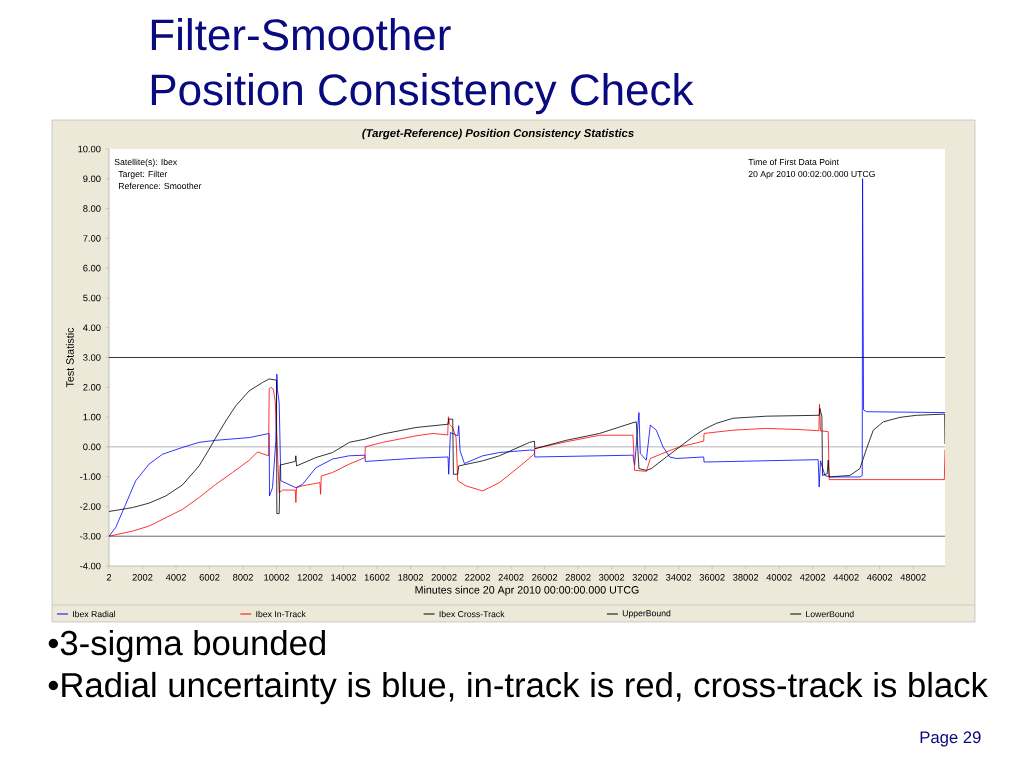  Describe the element at coordinates (92, 417) in the screenshot. I see `y-tick-label: 1.00` at that location.